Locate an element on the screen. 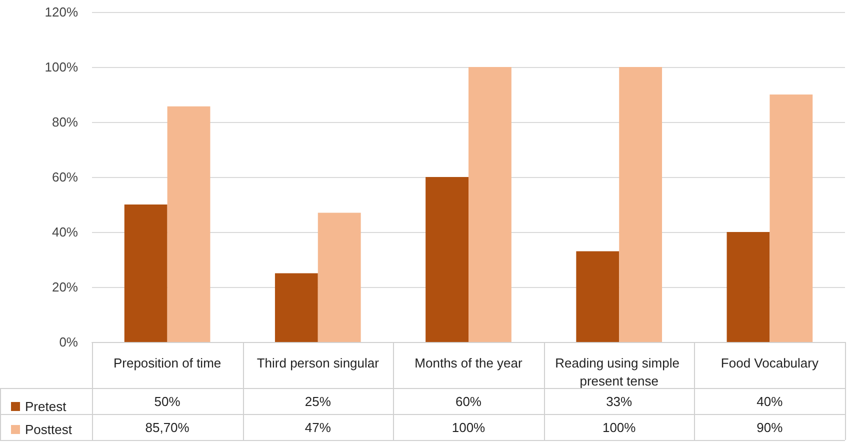  data-label: 40% is located at coordinates (770, 401).